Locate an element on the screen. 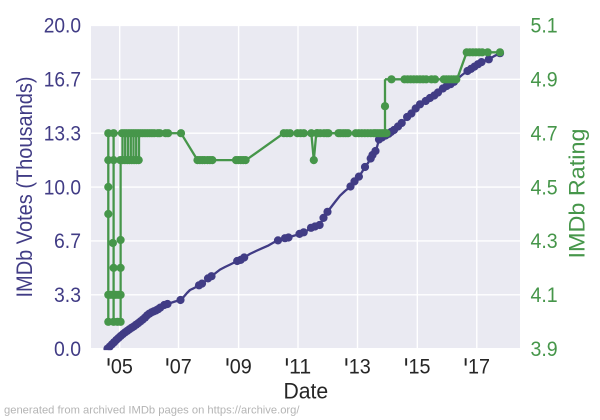  svg-text: 20.0 is located at coordinates (62, 26).